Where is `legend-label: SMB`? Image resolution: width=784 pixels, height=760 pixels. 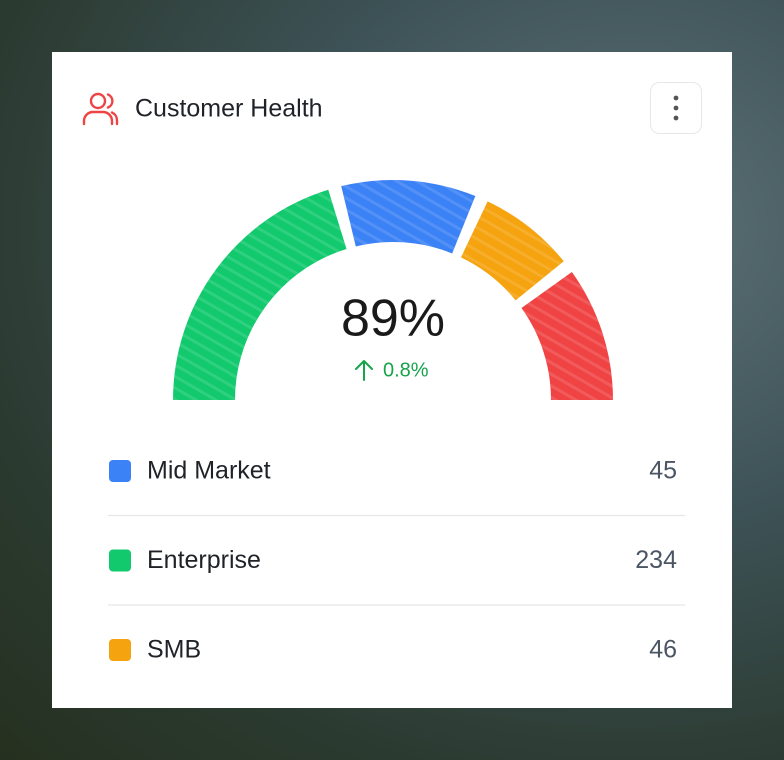
legend-label: SMB is located at coordinates (174, 650).